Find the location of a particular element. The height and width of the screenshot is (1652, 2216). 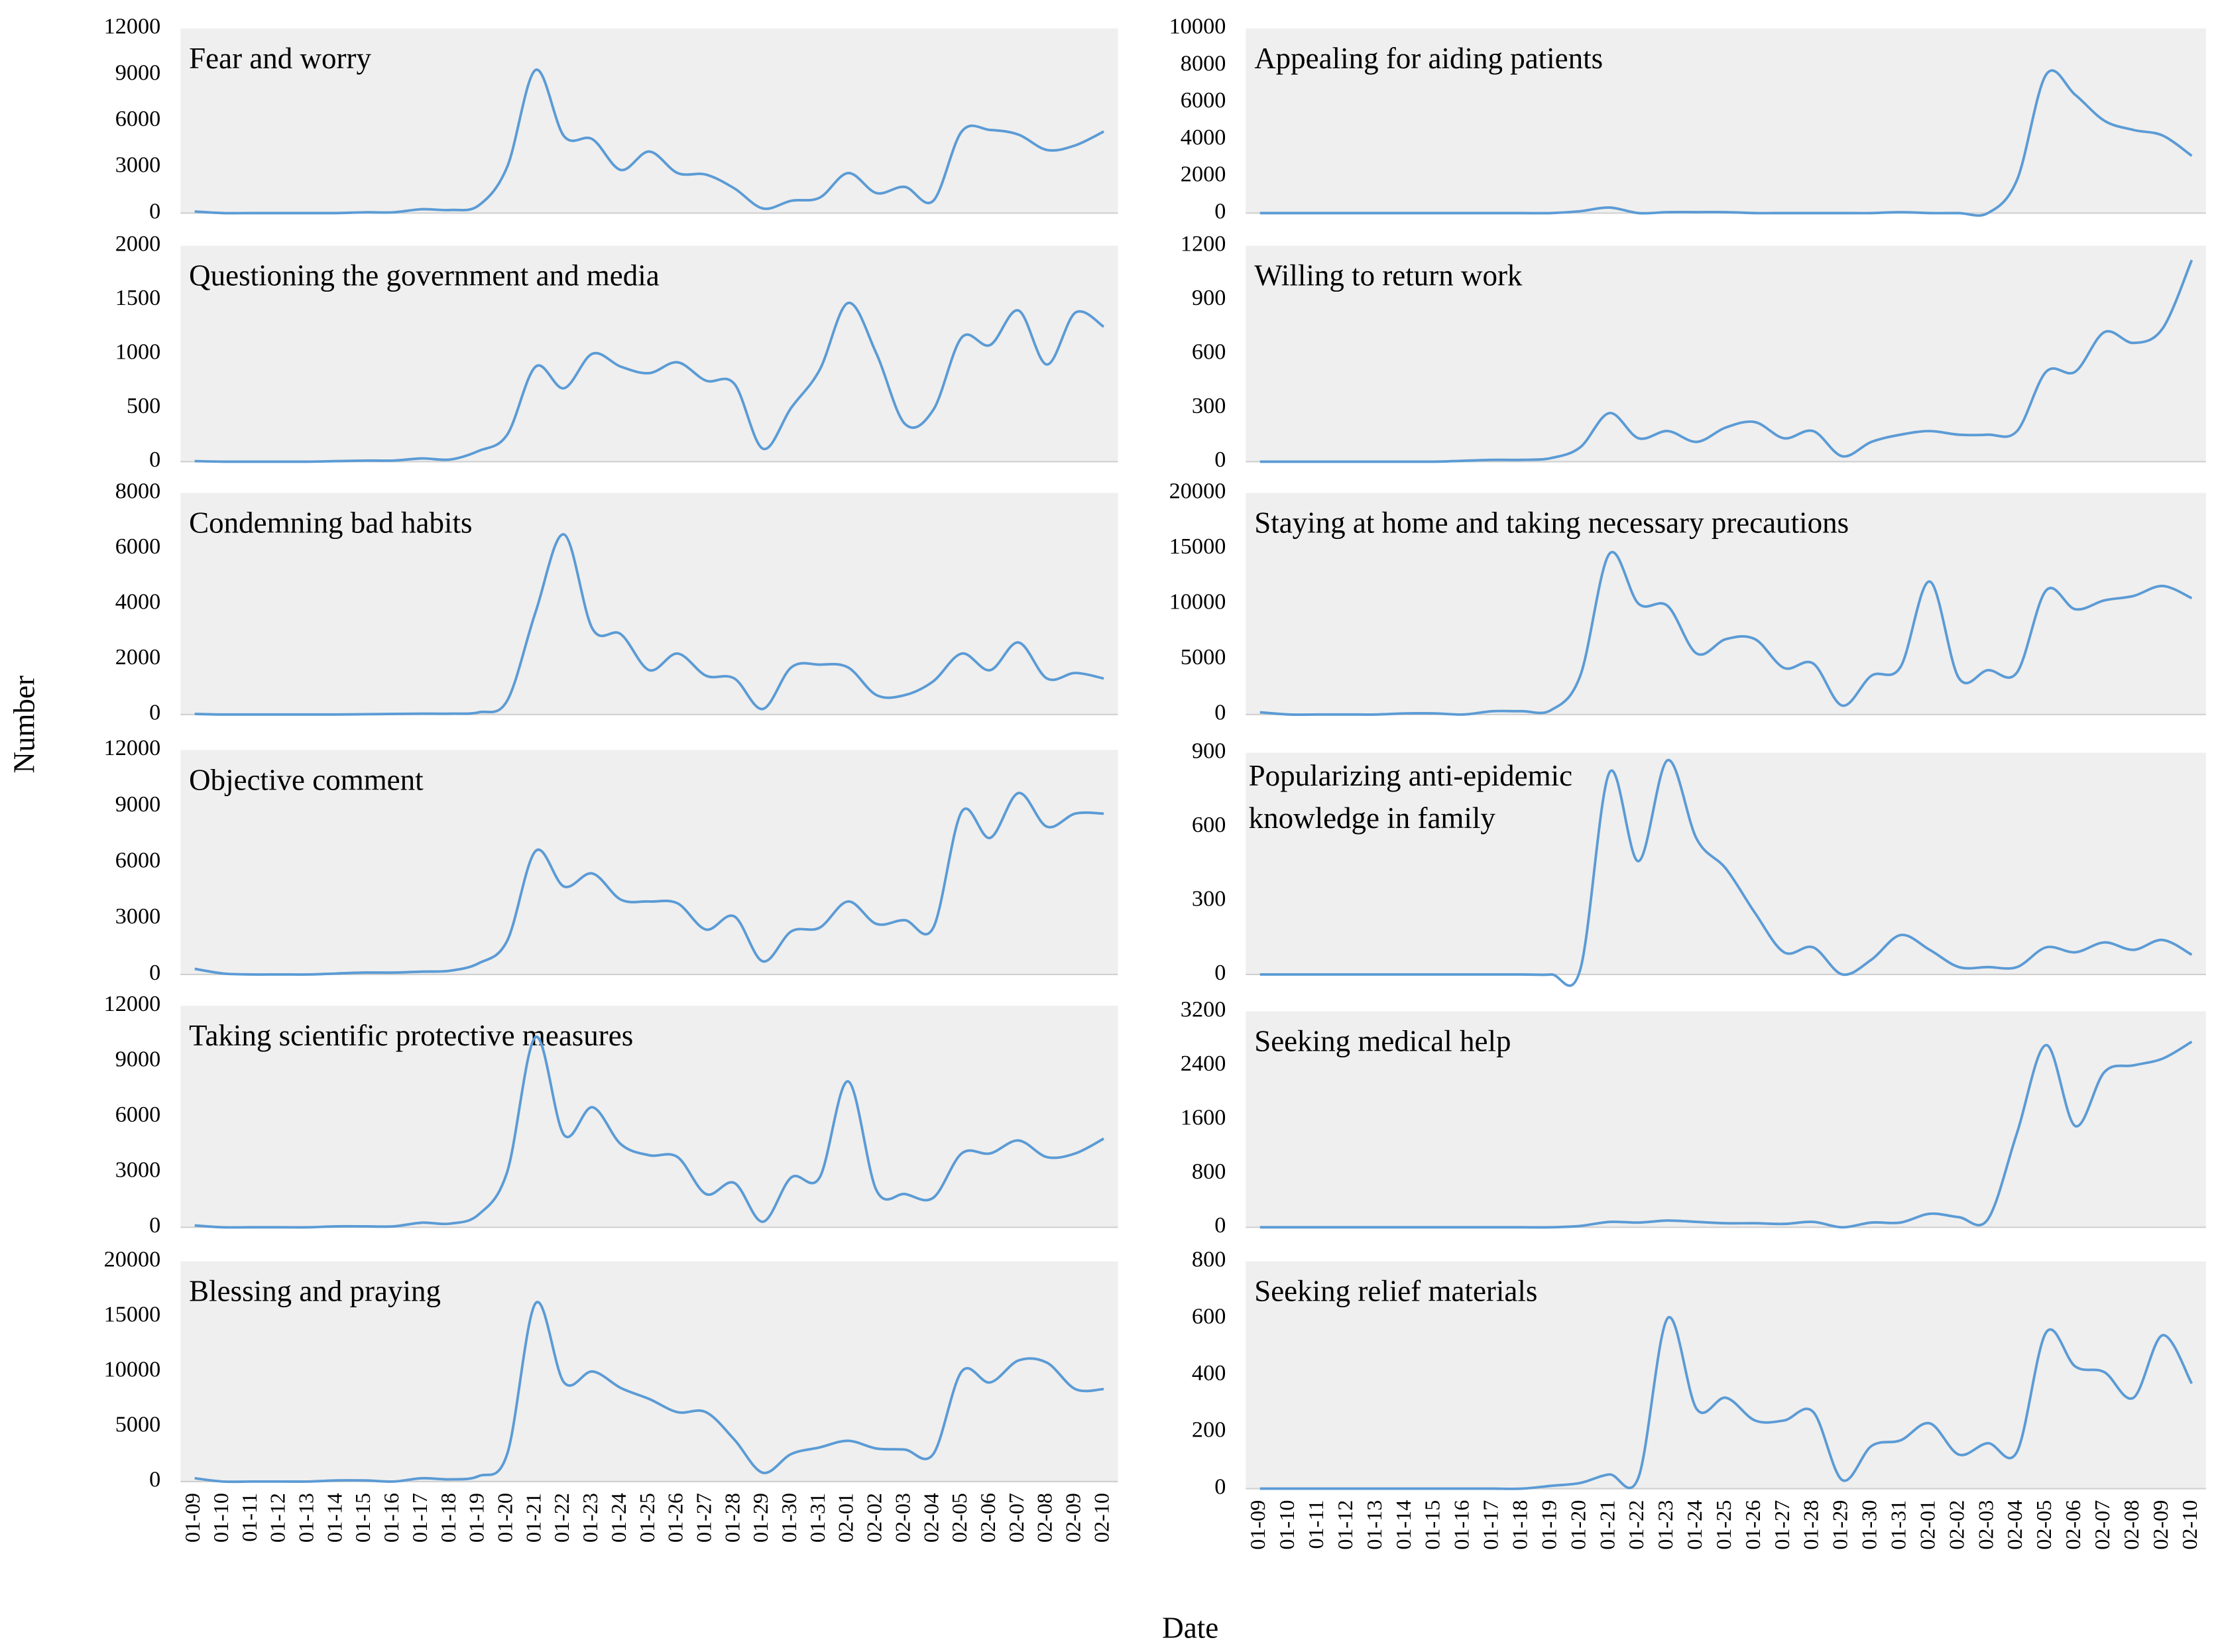

x-tick-label: 02-07 is located at coordinates (1016, 1518).